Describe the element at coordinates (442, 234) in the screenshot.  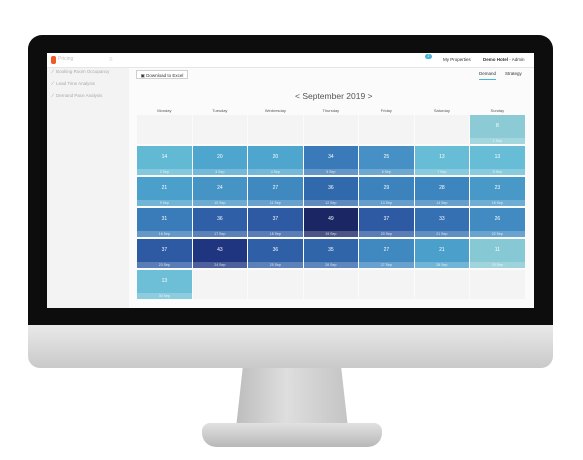
I see `day-date: 21 Sep` at that location.